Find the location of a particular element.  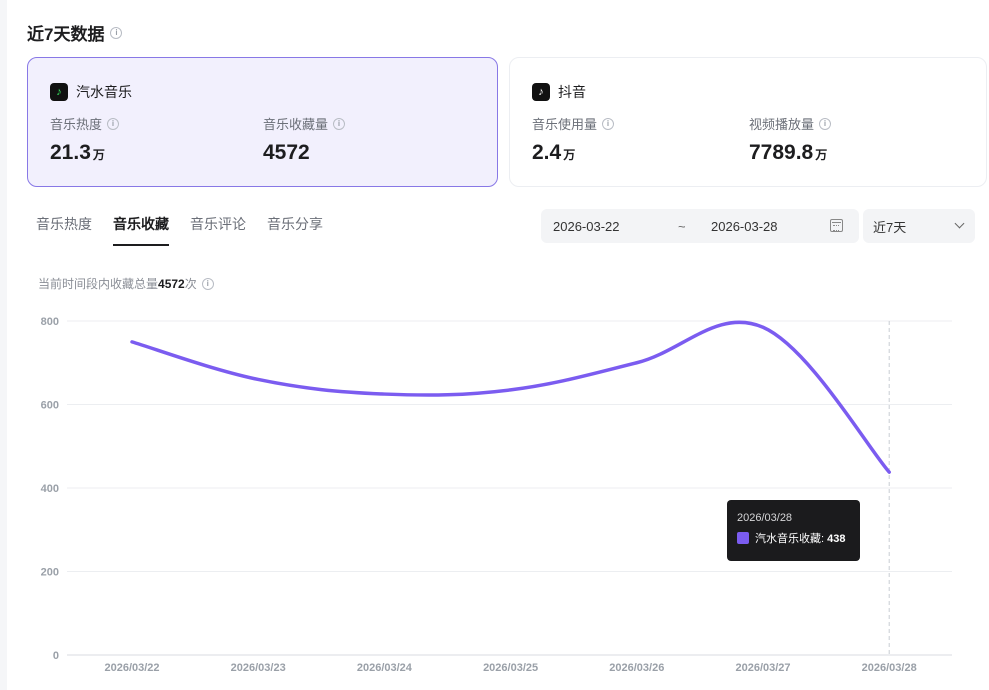

tab-hotness: 音乐热度 is located at coordinates (64, 224).